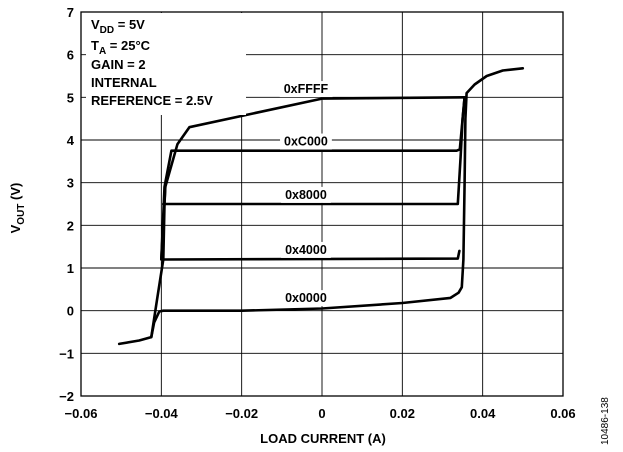 This screenshot has width=623, height=452. What do you see at coordinates (70, 268) in the screenshot?
I see `y-tick-label: 1` at bounding box center [70, 268].